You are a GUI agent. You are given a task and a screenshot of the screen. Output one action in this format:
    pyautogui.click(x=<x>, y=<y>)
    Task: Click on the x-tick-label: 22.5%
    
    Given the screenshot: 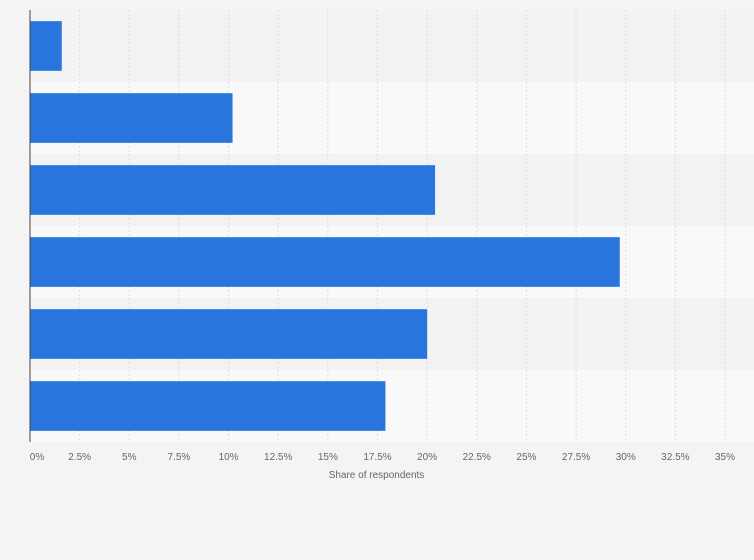 What is the action you would take?
    pyautogui.click(x=477, y=457)
    